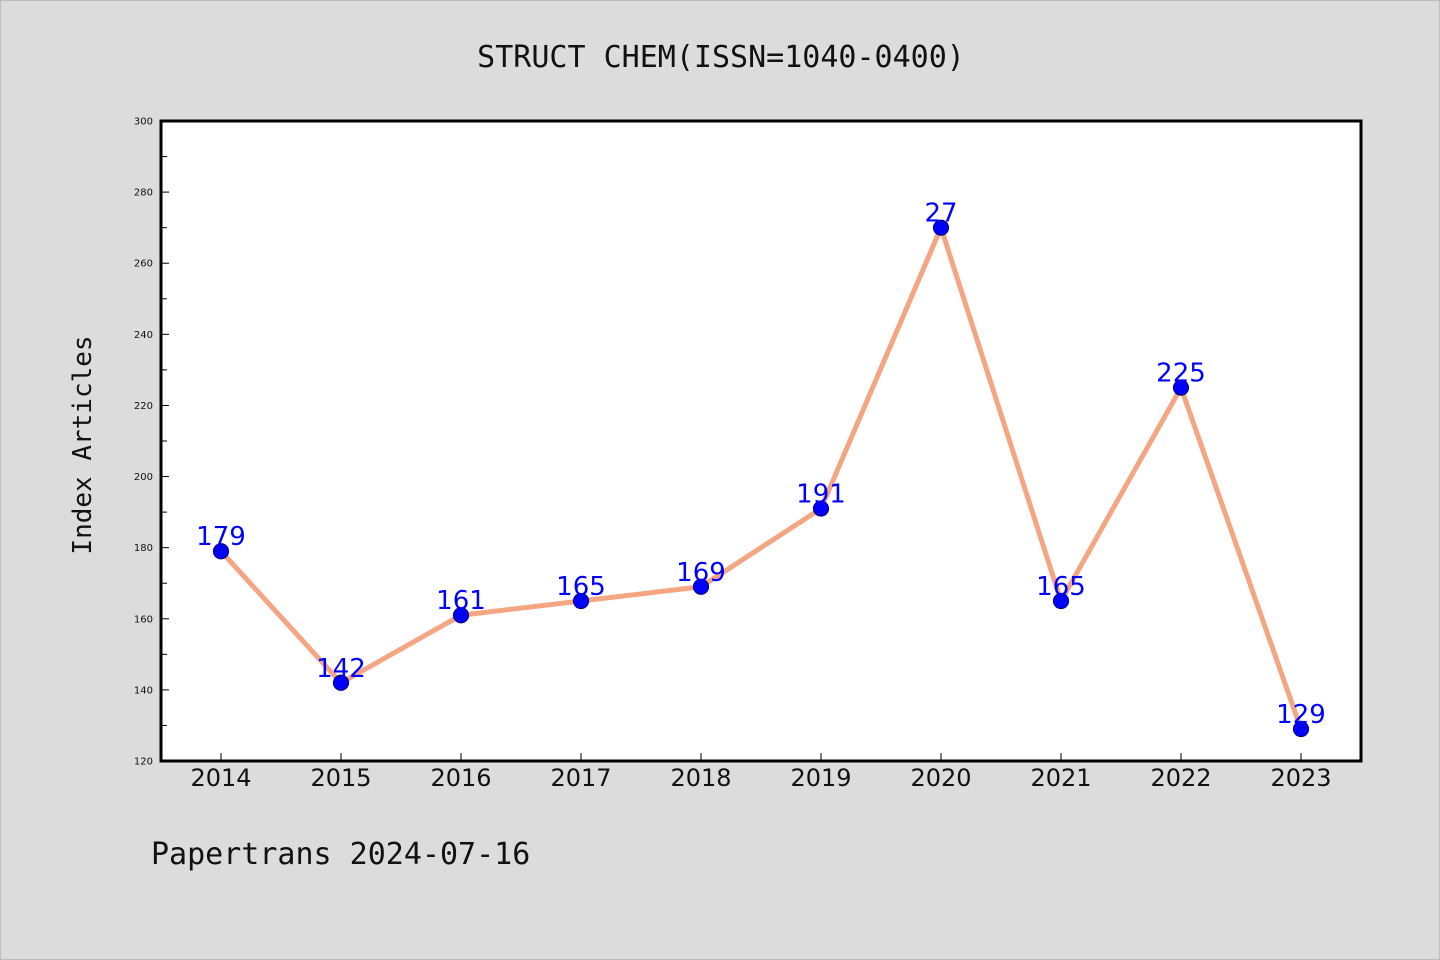  Describe the element at coordinates (821, 495) in the screenshot. I see `data-label: 191` at that location.